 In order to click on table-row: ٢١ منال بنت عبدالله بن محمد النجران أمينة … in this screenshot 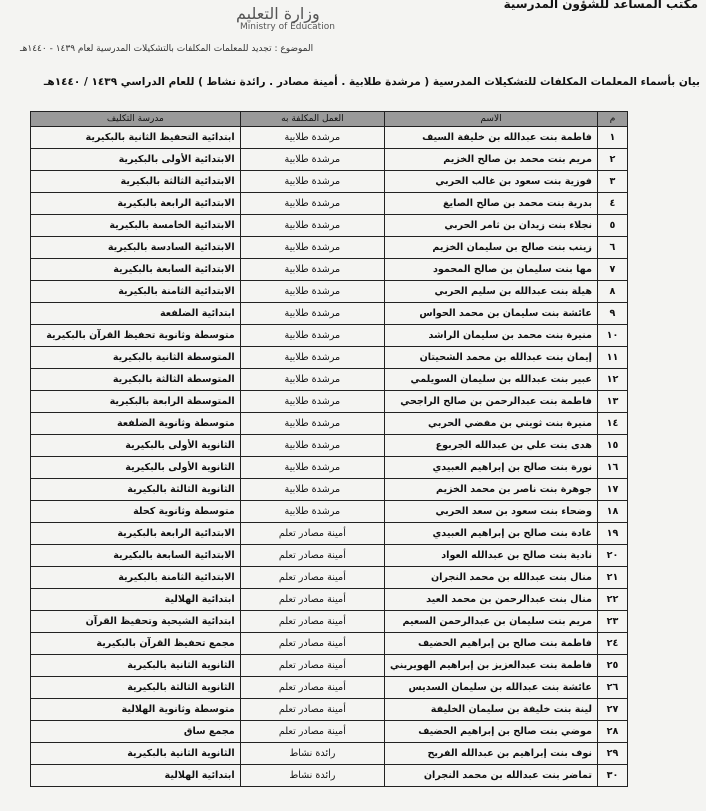, I will do `click(329, 577)`.